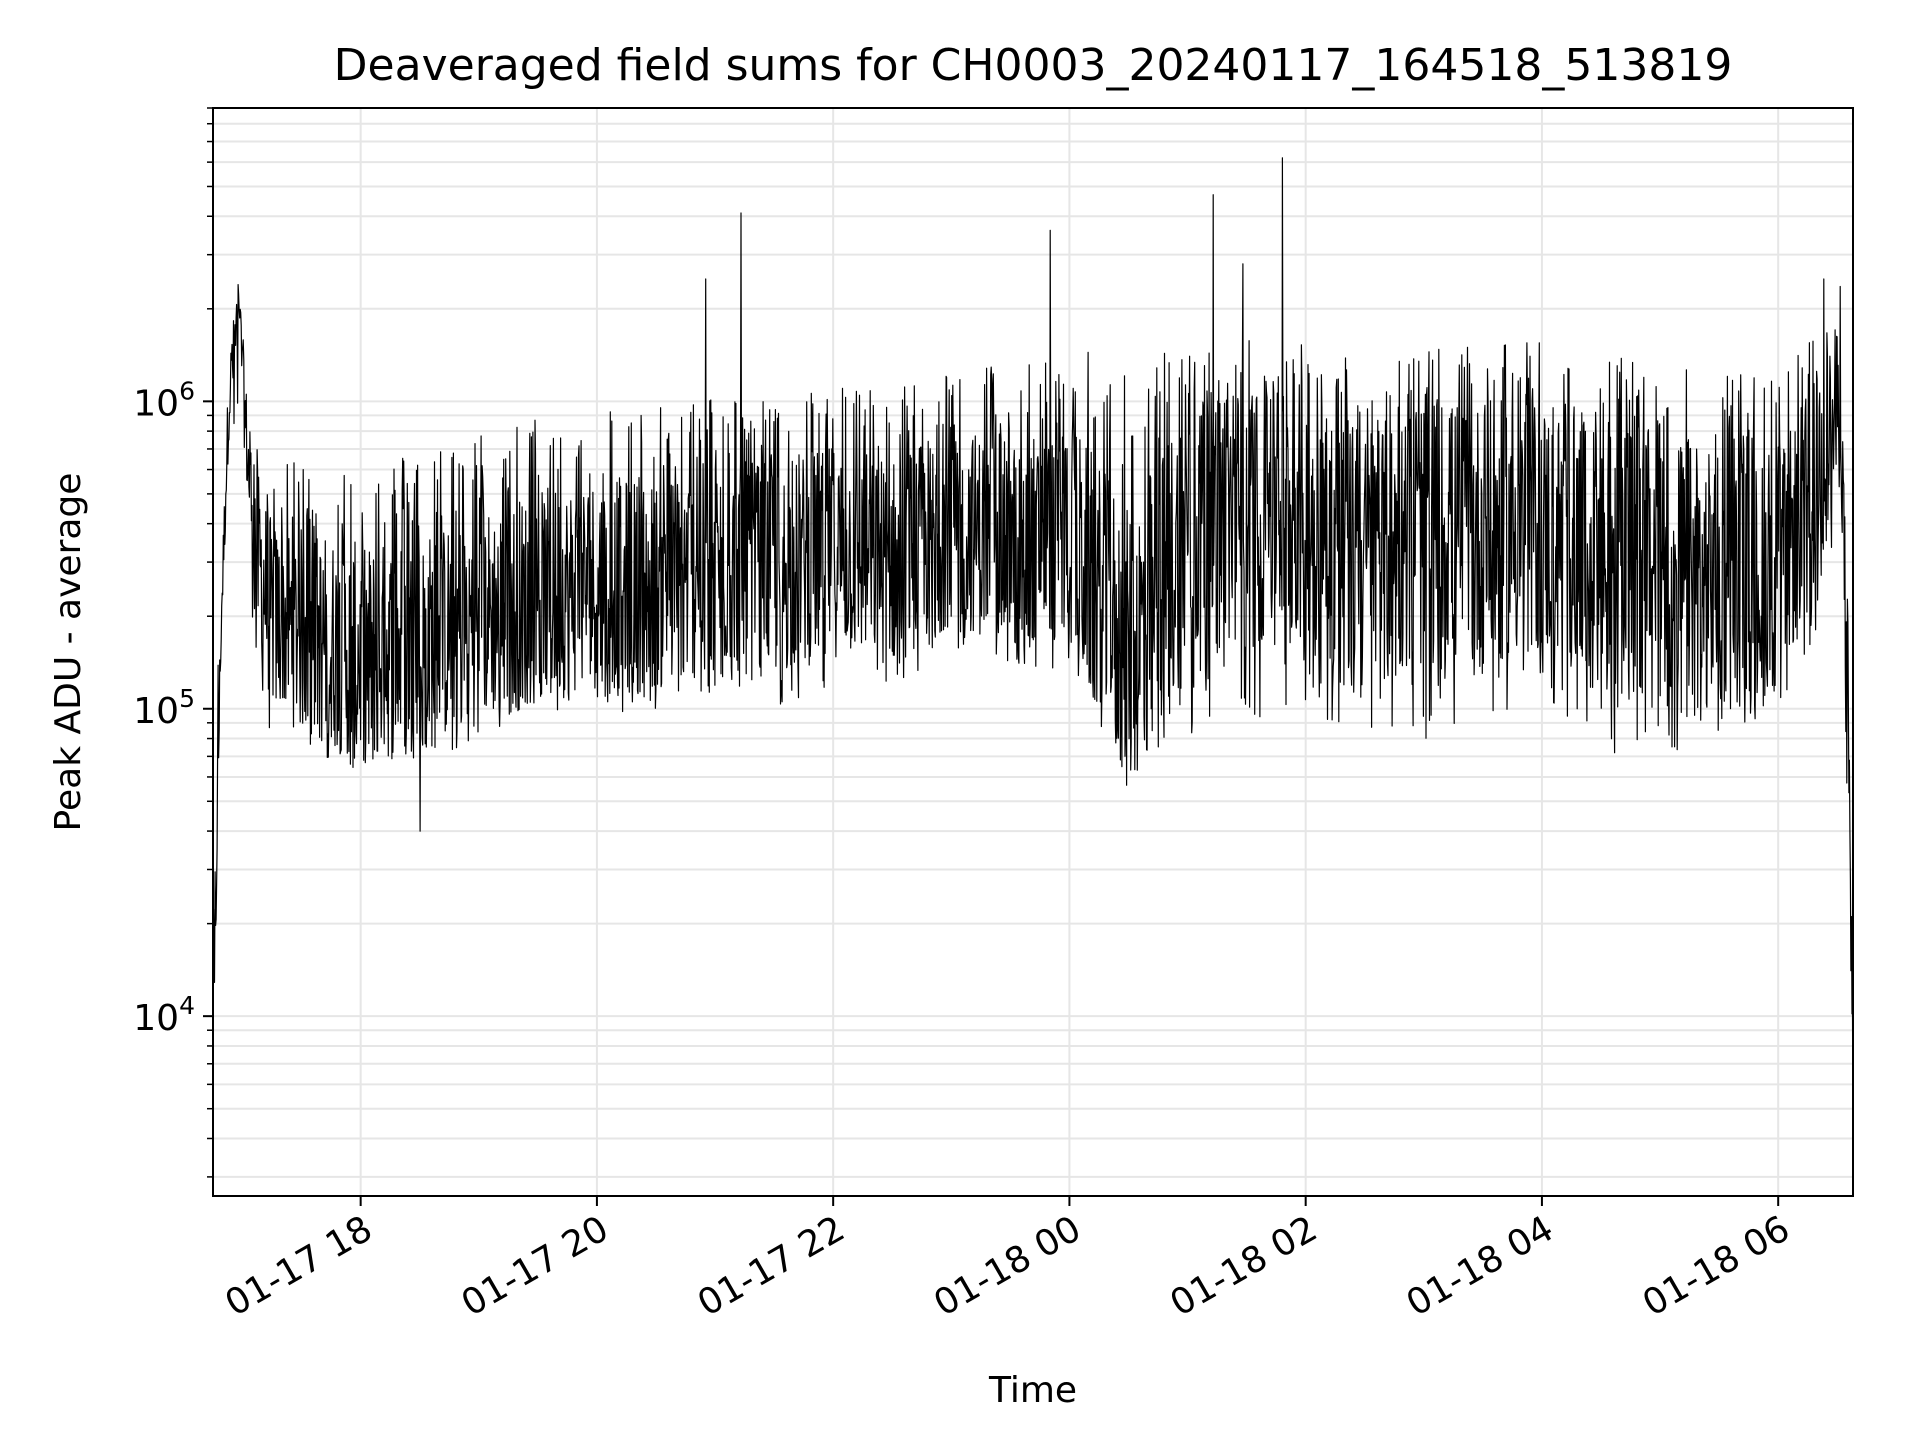 The width and height of the screenshot is (1920, 1440). Describe the element at coordinates (164, 400) in the screenshot. I see `y-tick-label: 10⁶` at that location.